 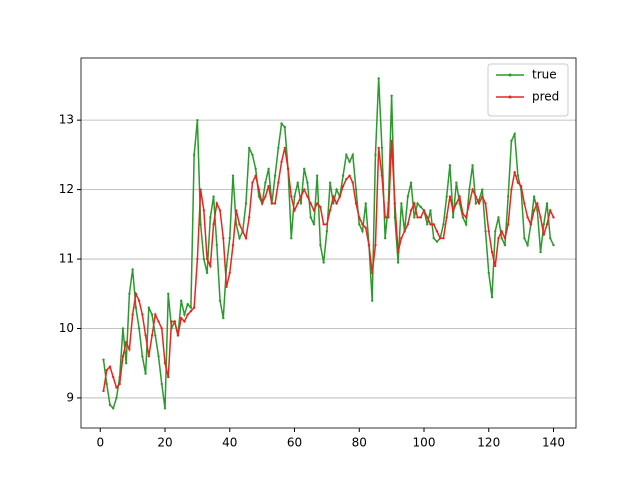 What do you see at coordinates (229, 443) in the screenshot?
I see `x-tick-label: 40` at bounding box center [229, 443].